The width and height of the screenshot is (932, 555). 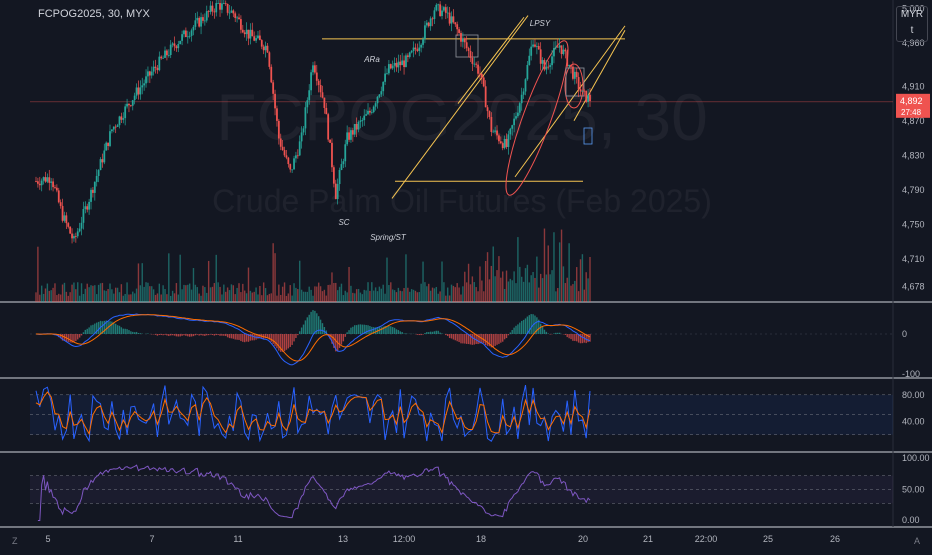 What do you see at coordinates (15, 541) in the screenshot?
I see `timezone-corner: Z` at bounding box center [15, 541].